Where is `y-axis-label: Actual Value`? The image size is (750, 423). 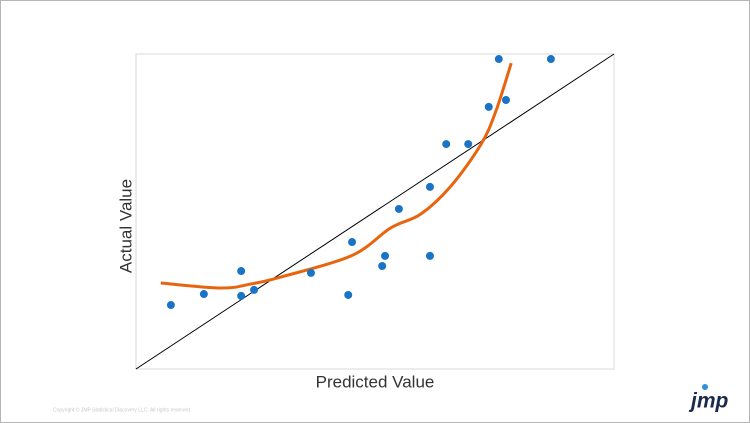 y-axis-label: Actual Value is located at coordinates (125, 226).